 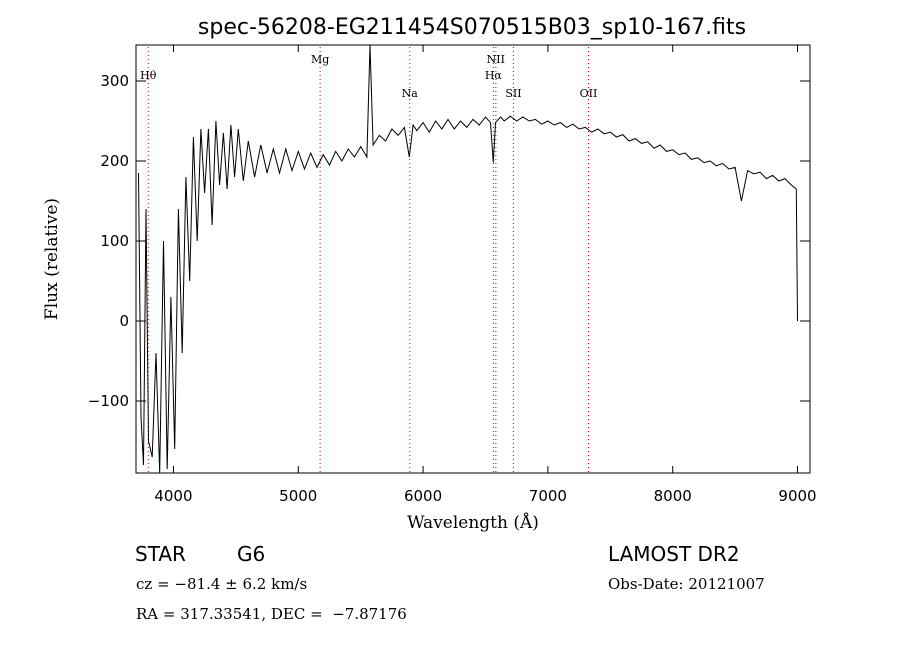 What do you see at coordinates (173, 496) in the screenshot?
I see `x-tick-label: 4000` at bounding box center [173, 496].